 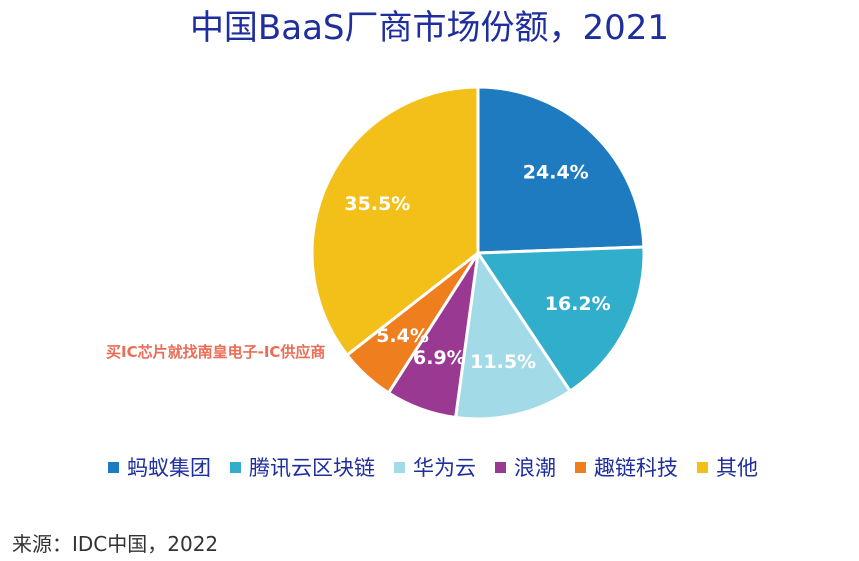 What do you see at coordinates (636, 468) in the screenshot?
I see `legend-label: 趣链科技` at bounding box center [636, 468].